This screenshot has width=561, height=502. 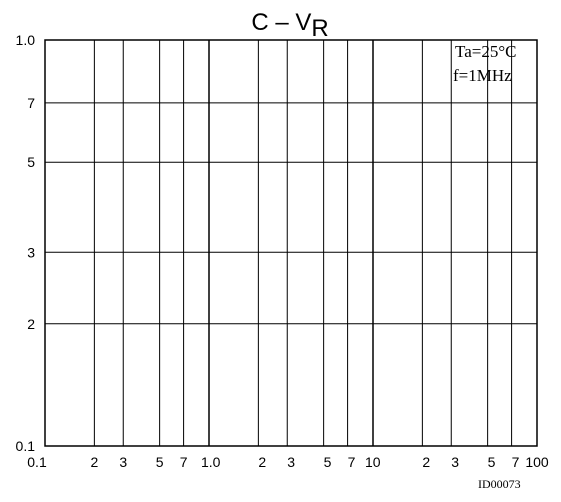 What do you see at coordinates (281, 22) in the screenshot?
I see `title-main: C – V` at bounding box center [281, 22].